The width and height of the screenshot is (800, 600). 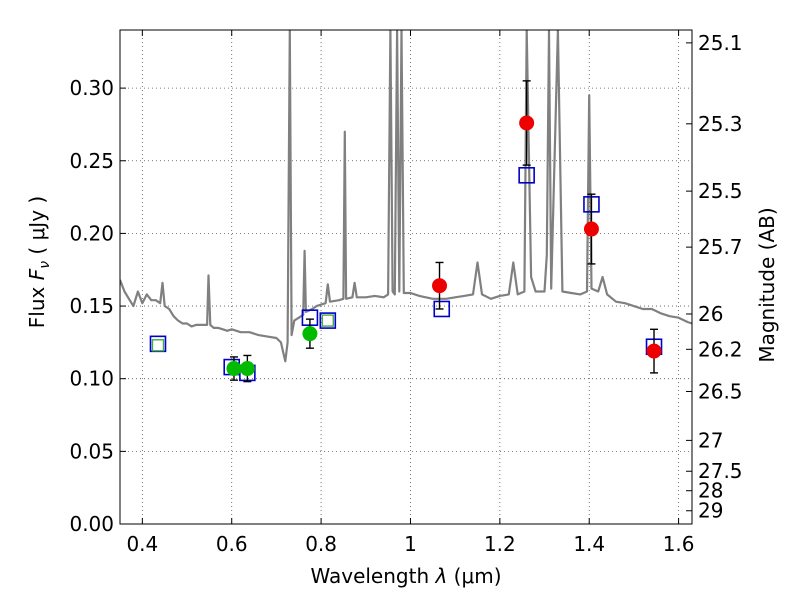 What do you see at coordinates (372, 576) in the screenshot?
I see `x-axis-label-prefix: Wavelength` at bounding box center [372, 576].